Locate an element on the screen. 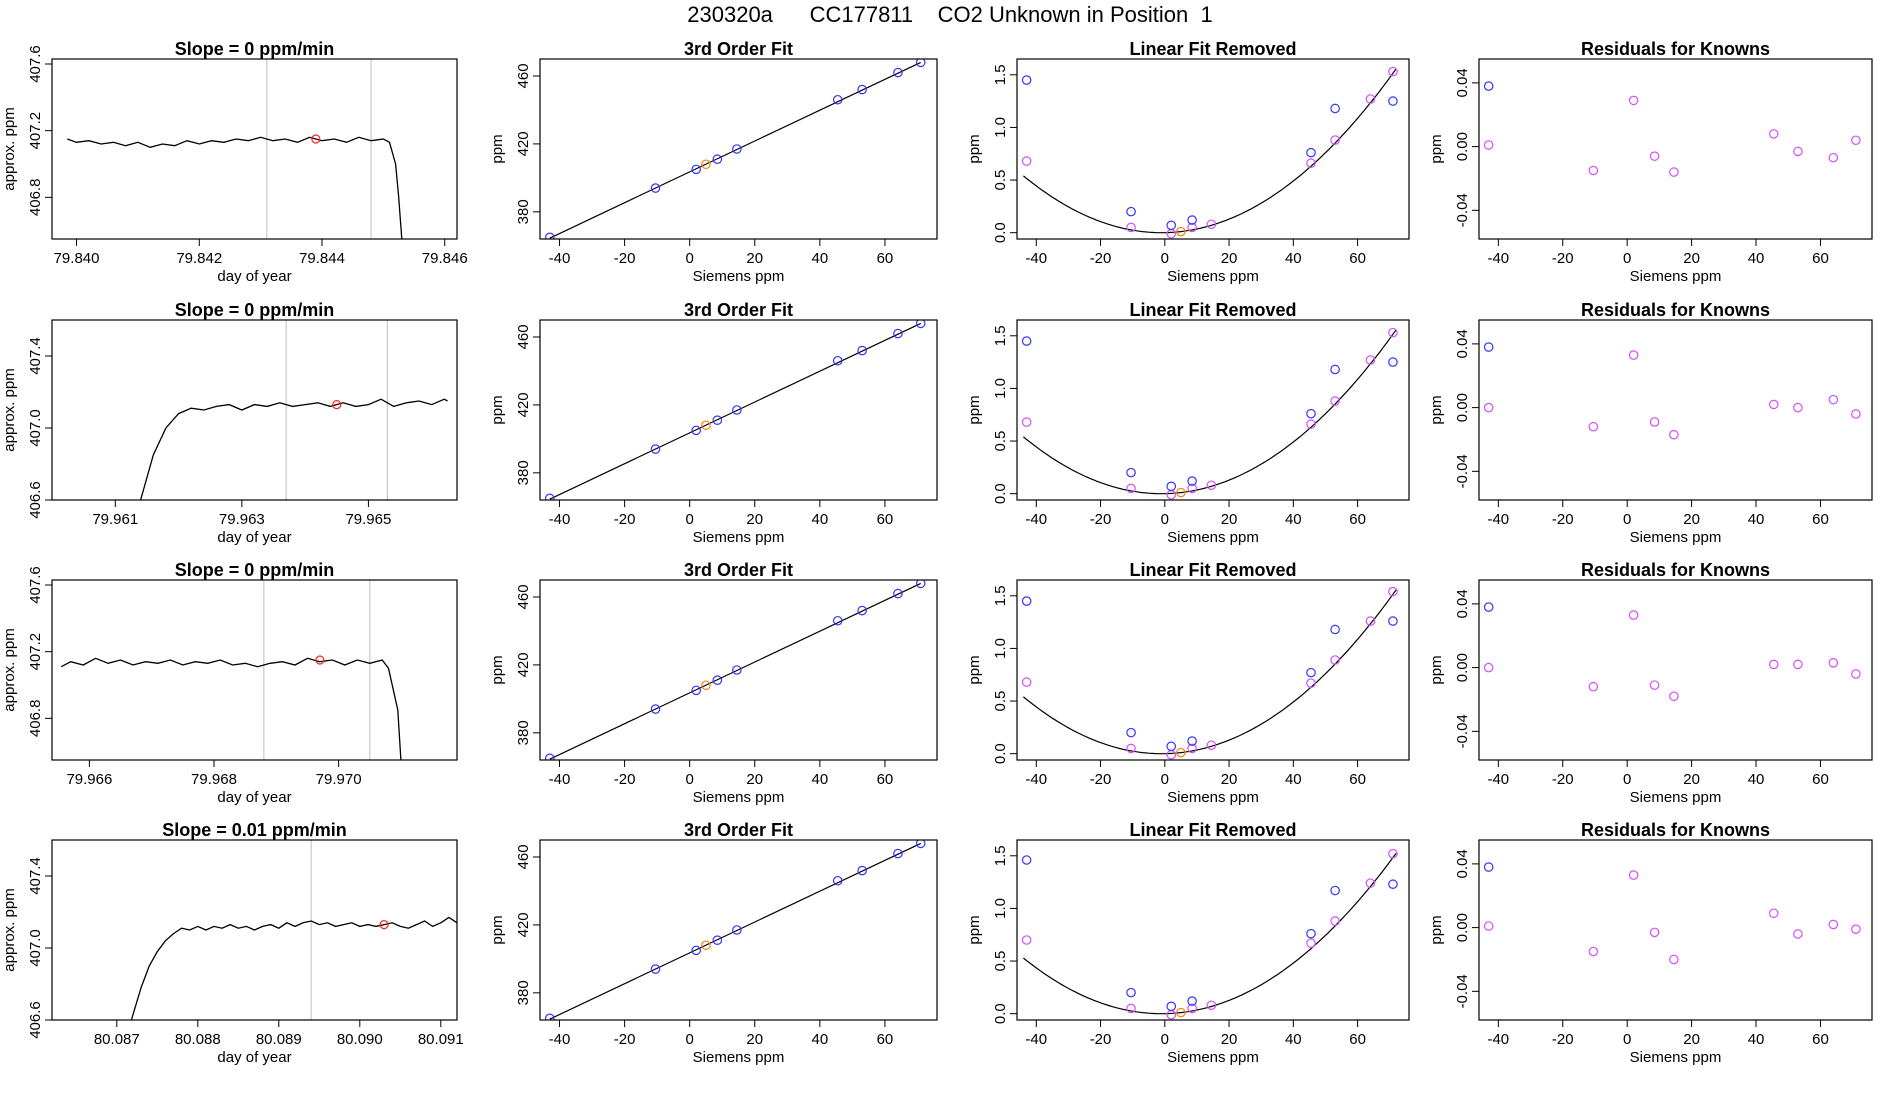 The height and width of the screenshot is (1100, 1900). y-tick-label: 460 is located at coordinates (523, 75).